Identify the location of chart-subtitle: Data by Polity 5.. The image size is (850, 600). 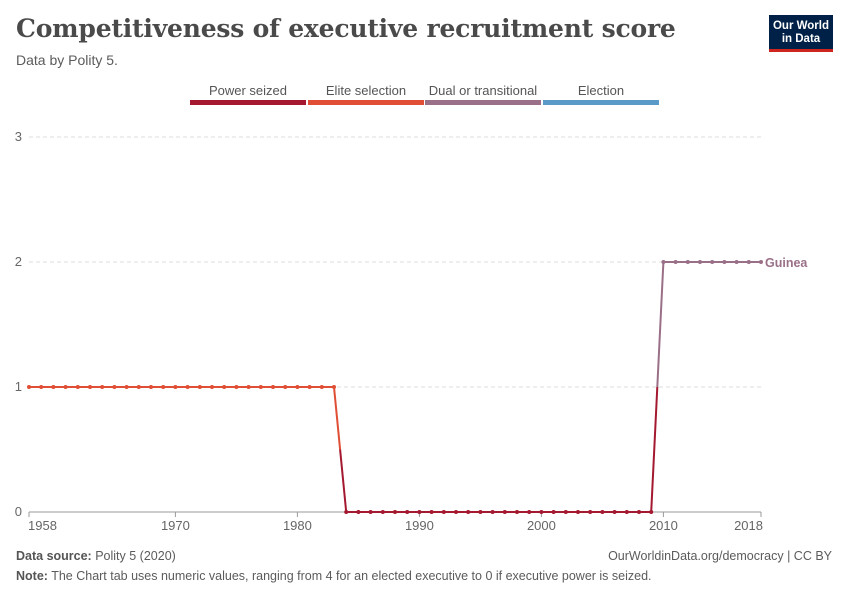
(67, 60).